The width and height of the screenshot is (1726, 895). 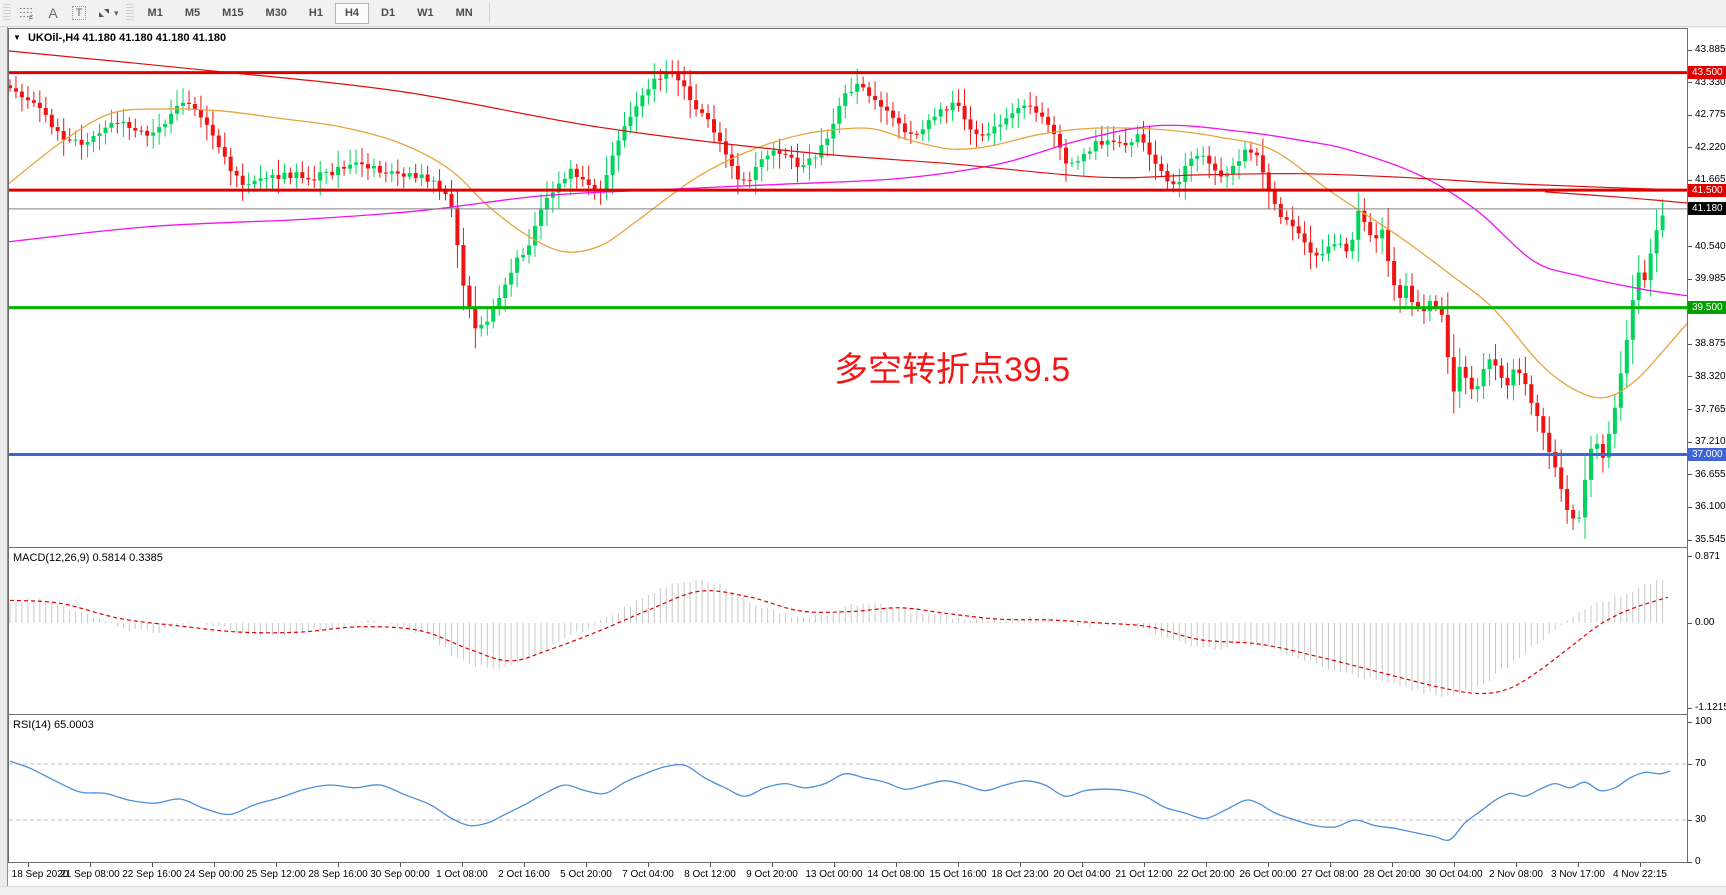 What do you see at coordinates (155, 13) in the screenshot?
I see `tf-button-m1: M1` at bounding box center [155, 13].